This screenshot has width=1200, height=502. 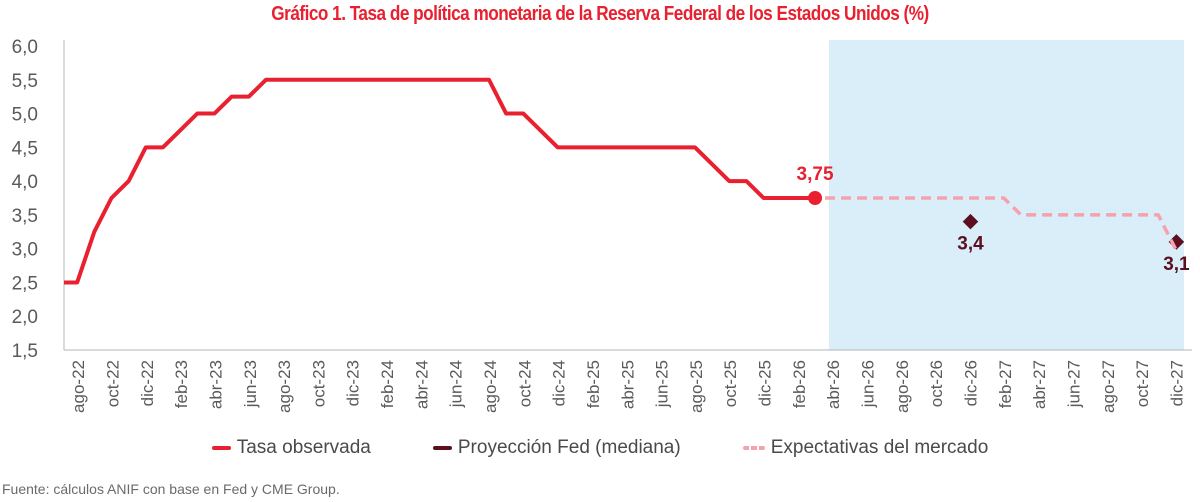 I want to click on x-tick-label: oct-26, so click(x=936, y=383).